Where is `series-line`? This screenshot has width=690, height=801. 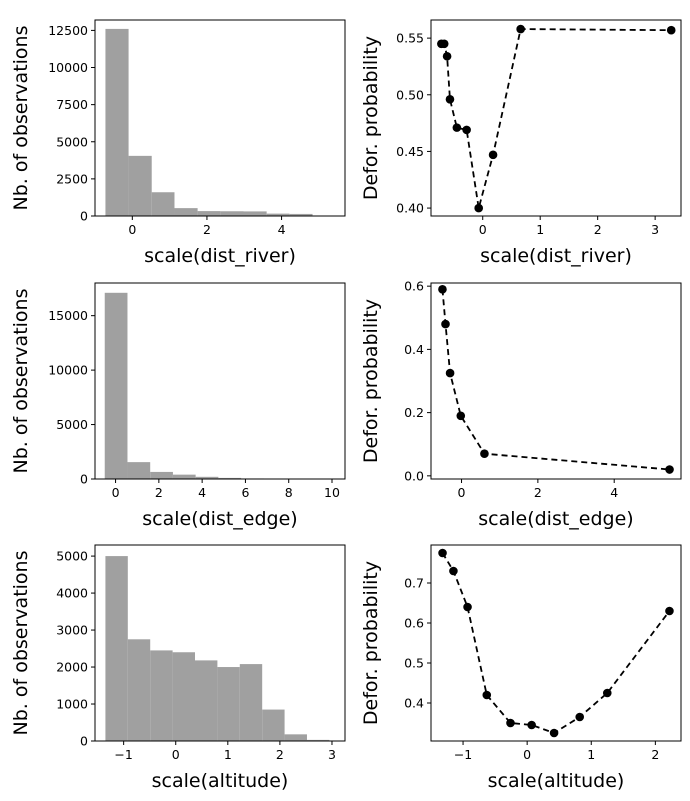
series-line is located at coordinates (555, 380).